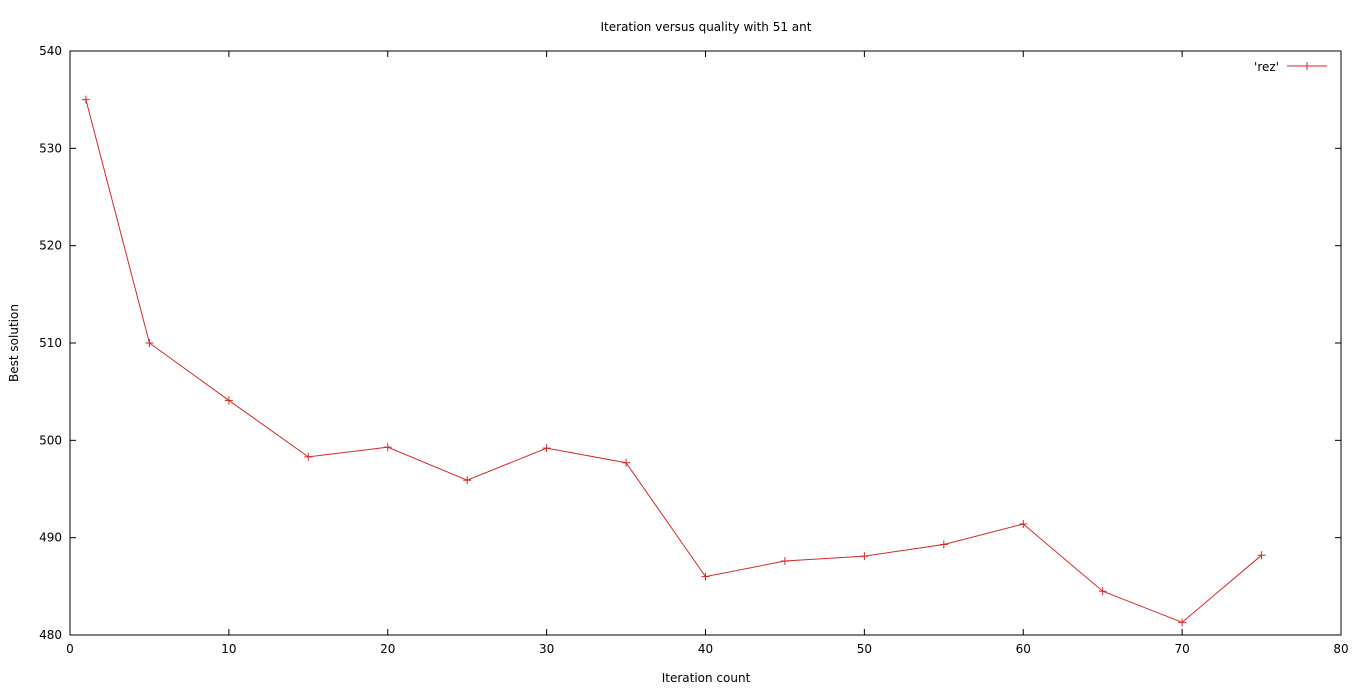 This screenshot has height=693, width=1366. I want to click on y-tick-label: 500, so click(50, 440).